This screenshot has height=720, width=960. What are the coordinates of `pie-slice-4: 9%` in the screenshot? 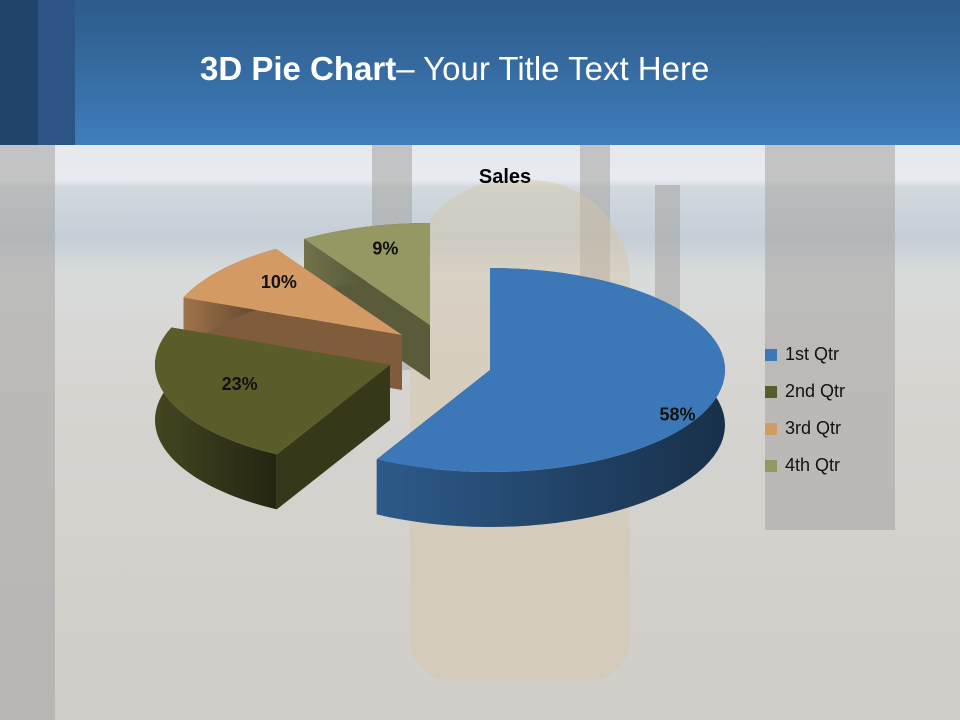 It's located at (367, 301).